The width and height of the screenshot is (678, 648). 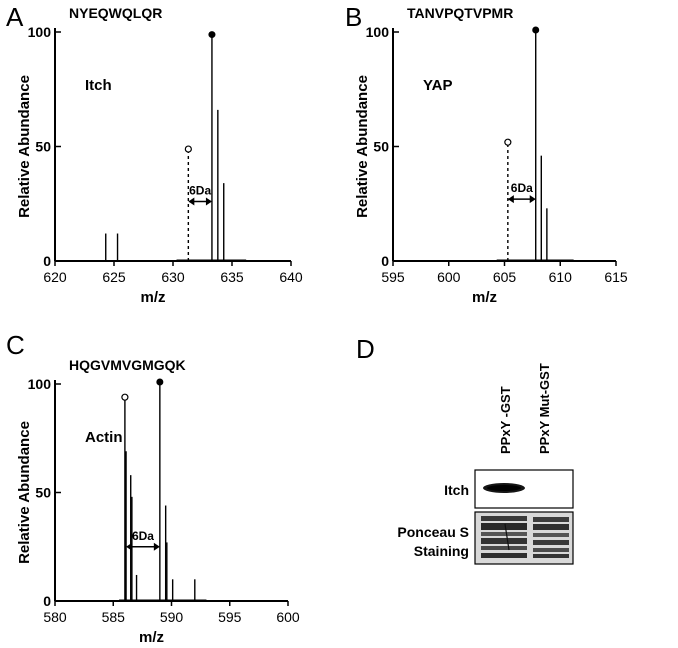 What do you see at coordinates (504, 488) in the screenshot?
I see `itch-band-core` at bounding box center [504, 488].